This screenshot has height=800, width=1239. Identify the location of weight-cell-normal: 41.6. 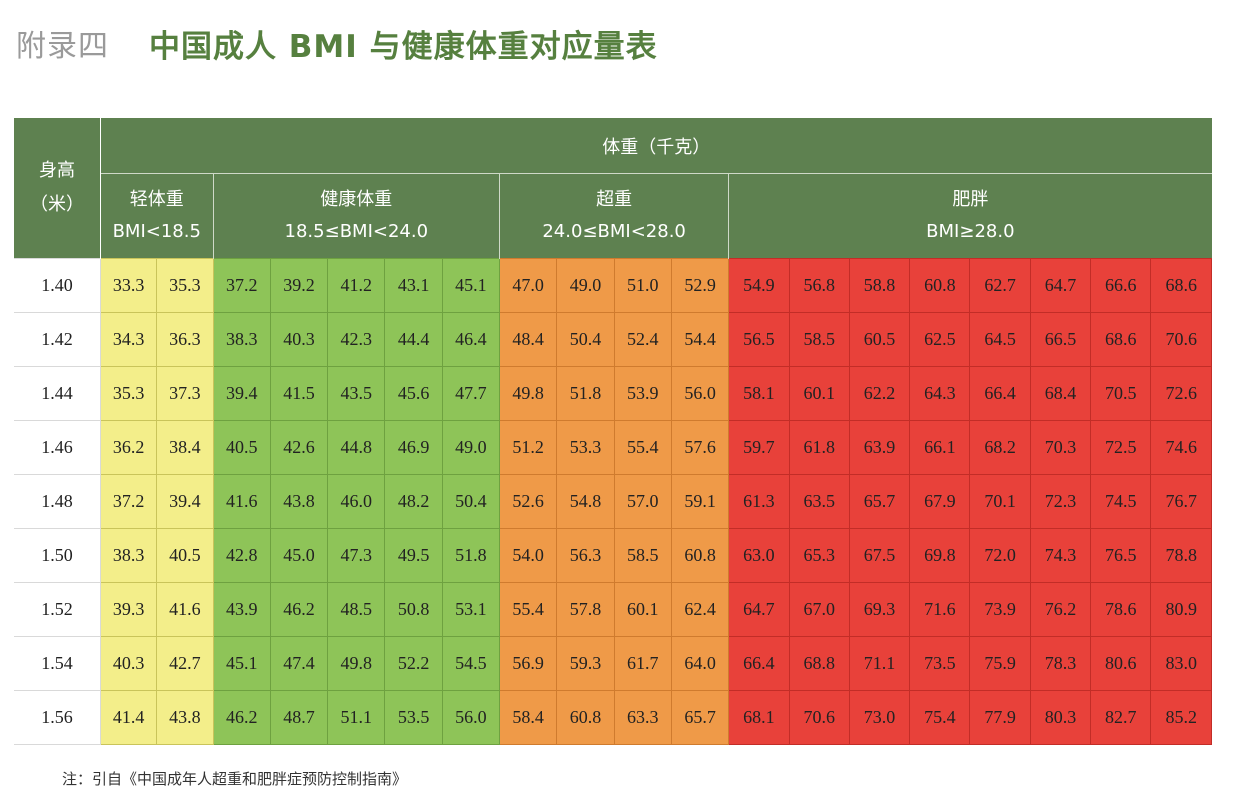
(241, 501).